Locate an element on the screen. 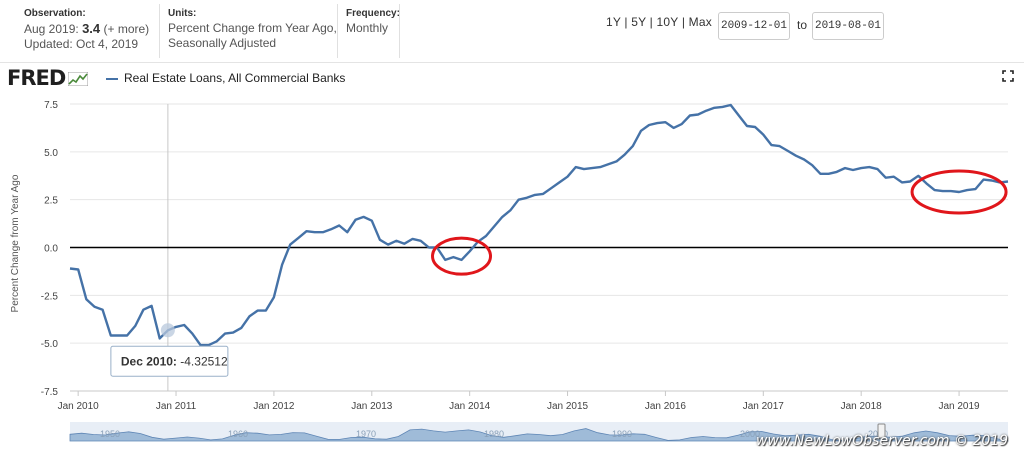 This screenshot has width=1024, height=454. units-label: Units: is located at coordinates (182, 13).